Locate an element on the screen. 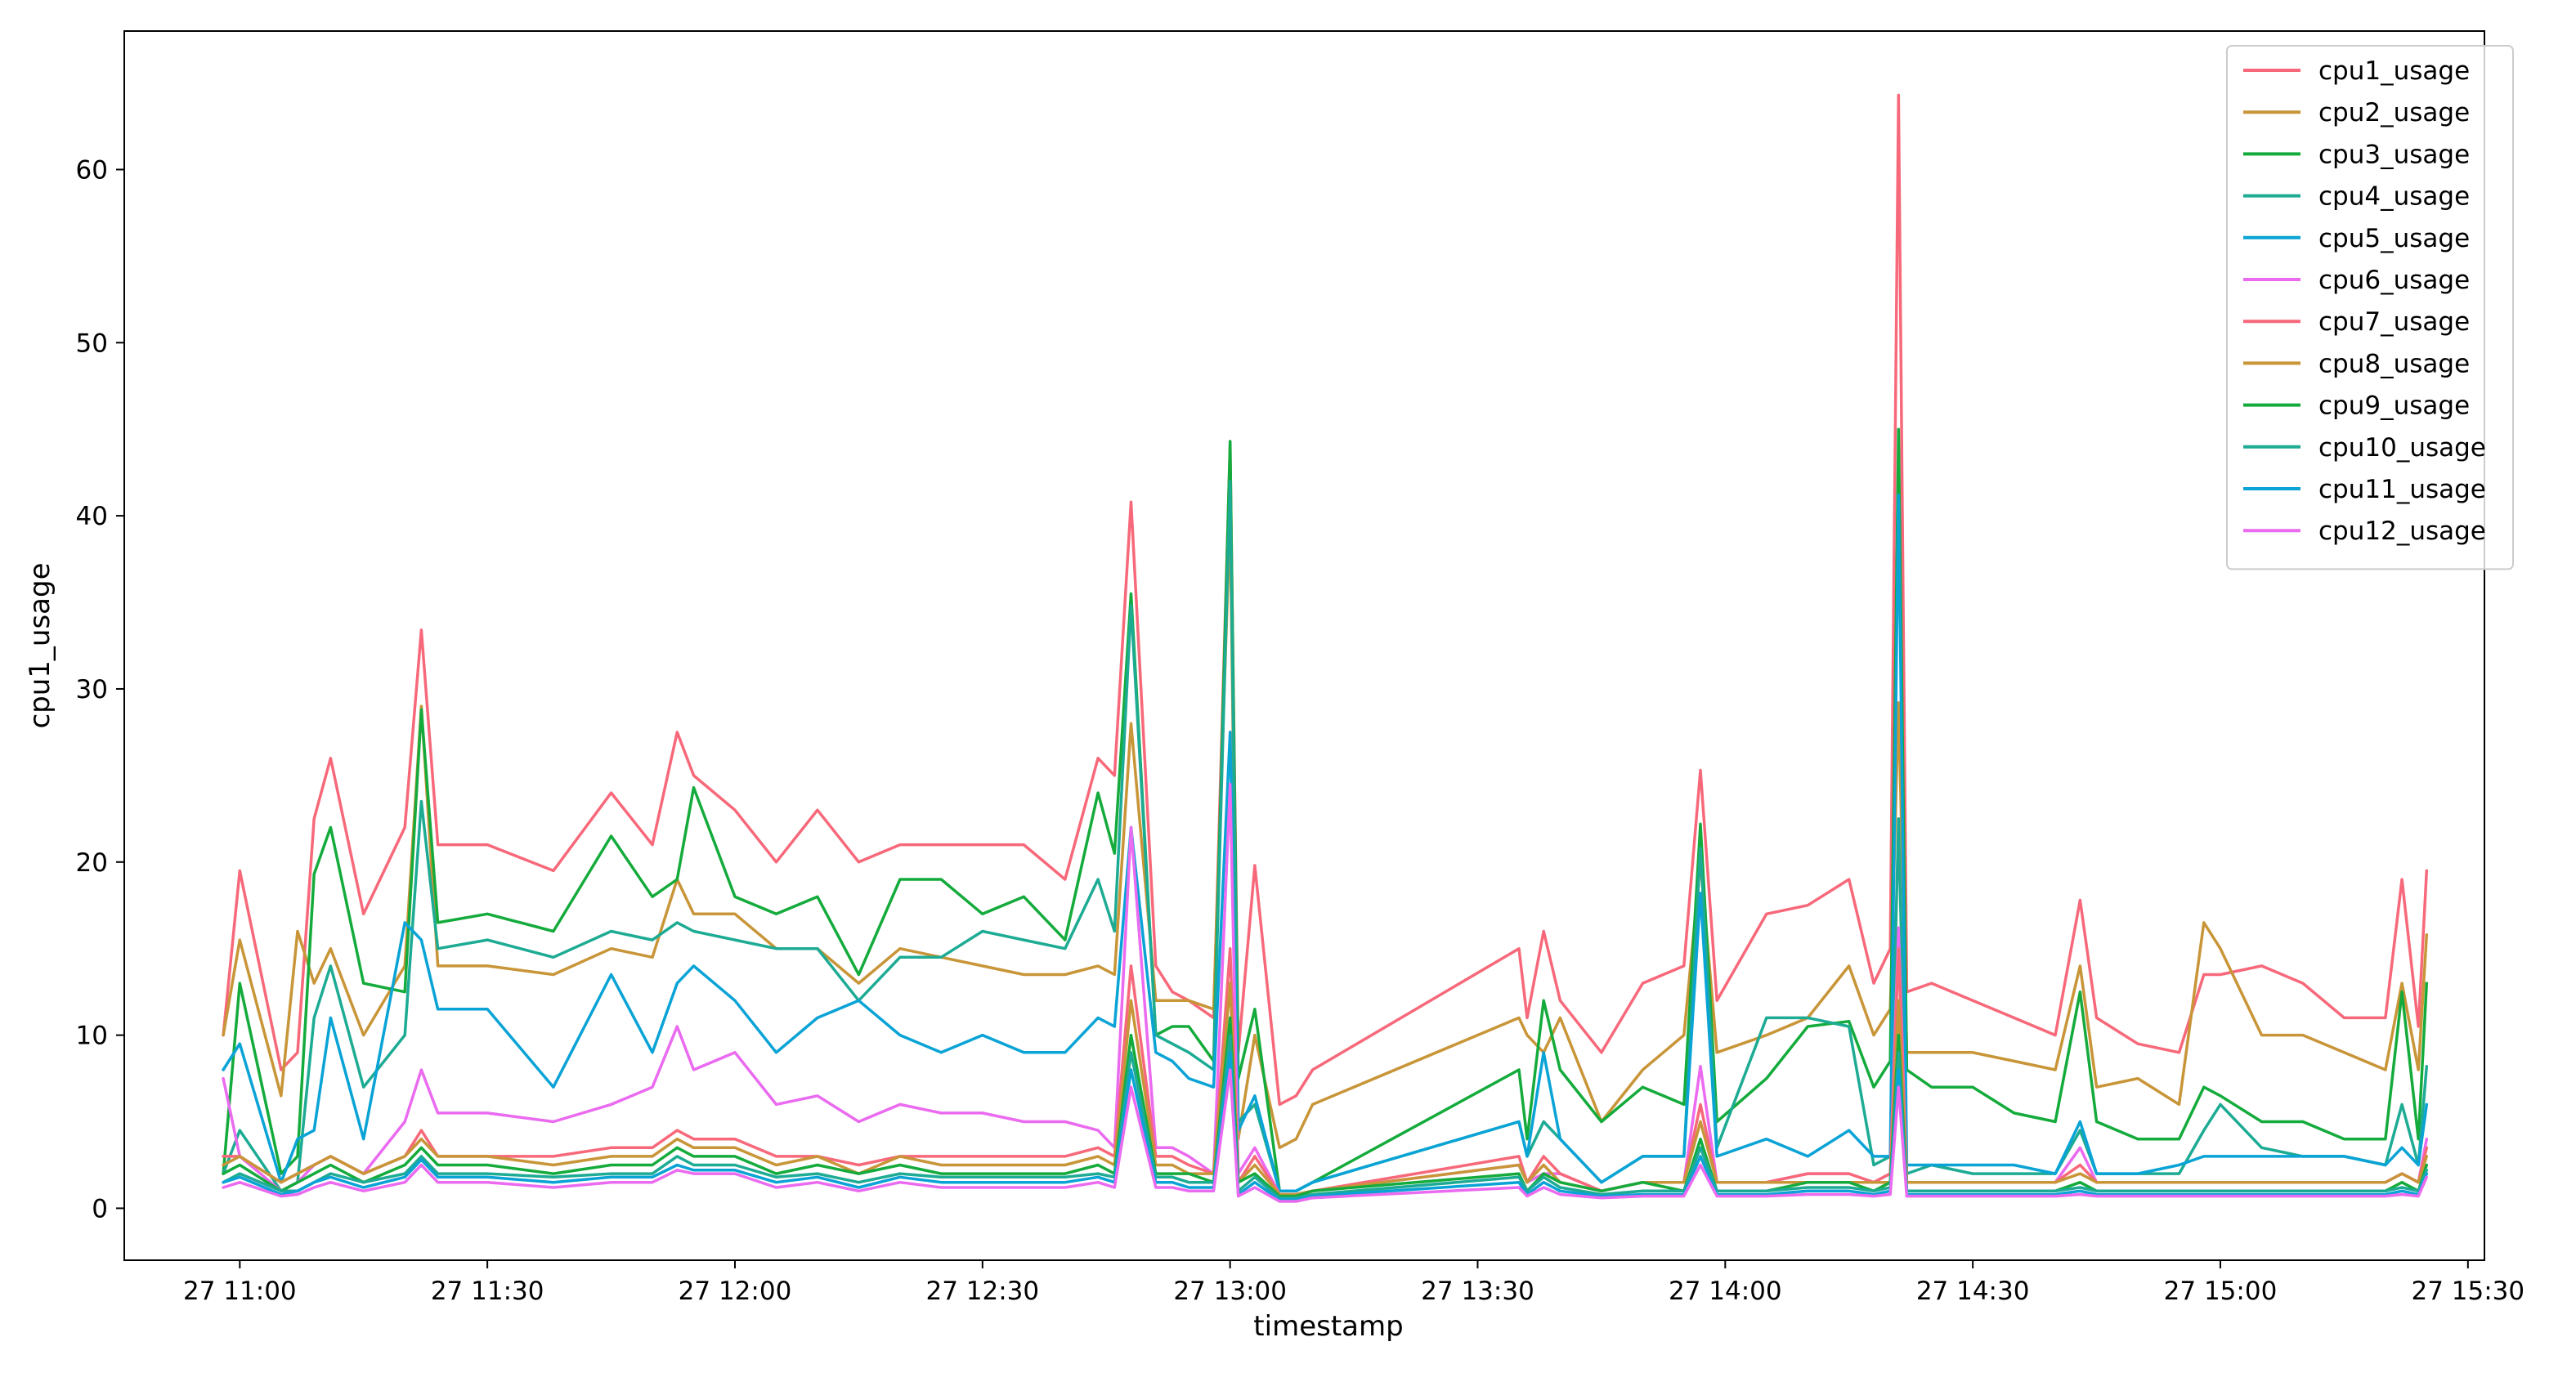 The width and height of the screenshot is (2576, 1373). series-line-cpu11-usage is located at coordinates (1325, 1126).